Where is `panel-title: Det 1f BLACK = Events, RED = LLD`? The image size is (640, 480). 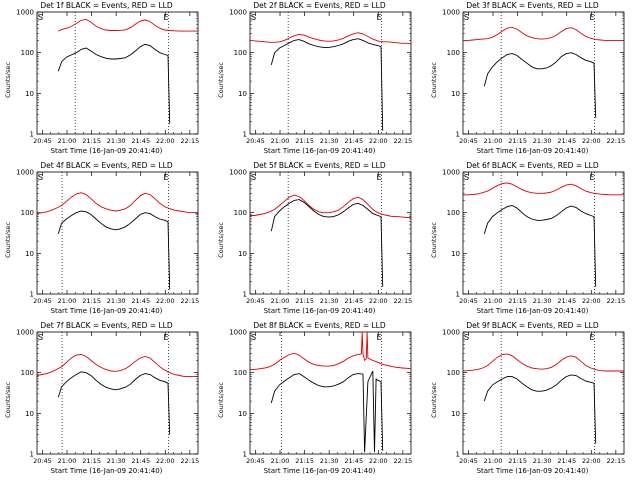 panel-title: Det 1f BLACK = Events, RED = LLD is located at coordinates (106, 5).